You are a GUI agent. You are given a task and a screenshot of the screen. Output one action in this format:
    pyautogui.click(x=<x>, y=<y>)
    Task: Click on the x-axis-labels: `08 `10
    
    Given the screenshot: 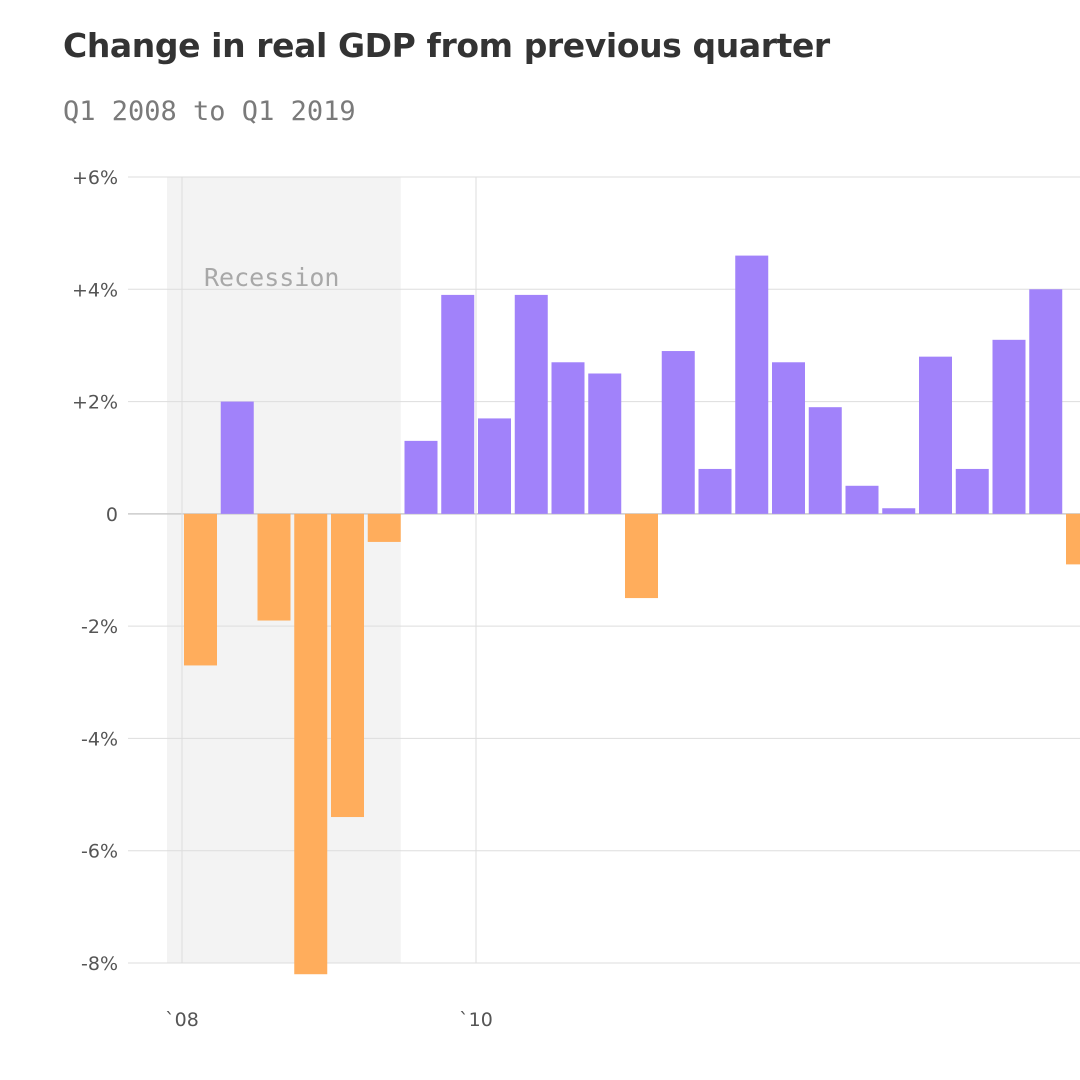 What is the action you would take?
    pyautogui.click(x=329, y=1020)
    